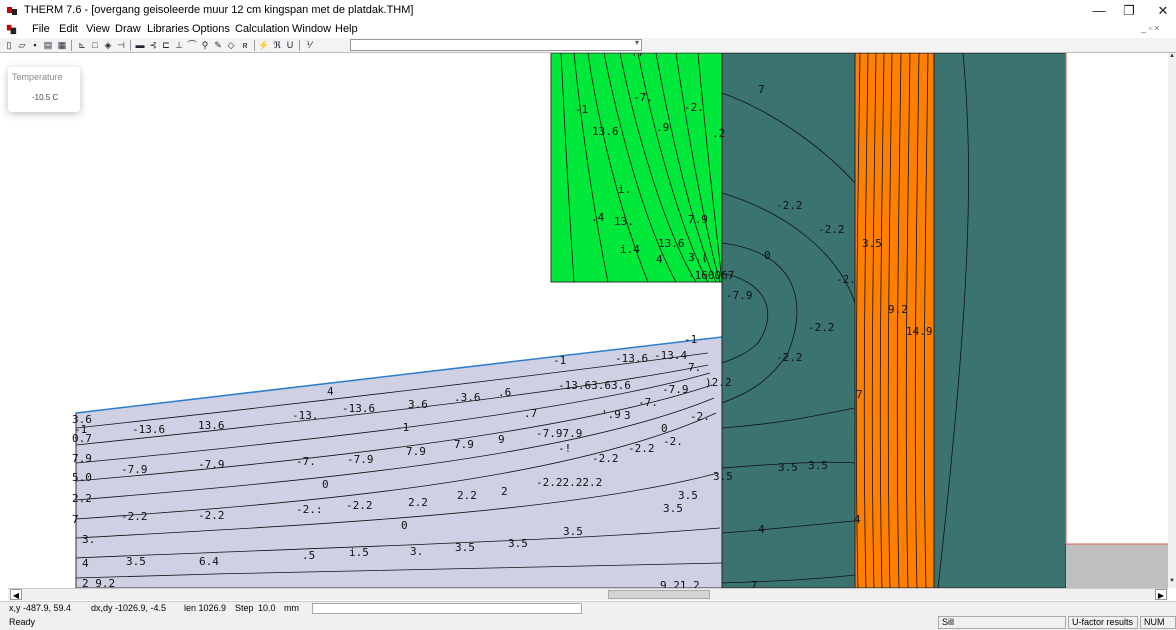 Image resolution: width=1176 pixels, height=630 pixels. I want to click on isotherm-label: -!, so click(564, 448).